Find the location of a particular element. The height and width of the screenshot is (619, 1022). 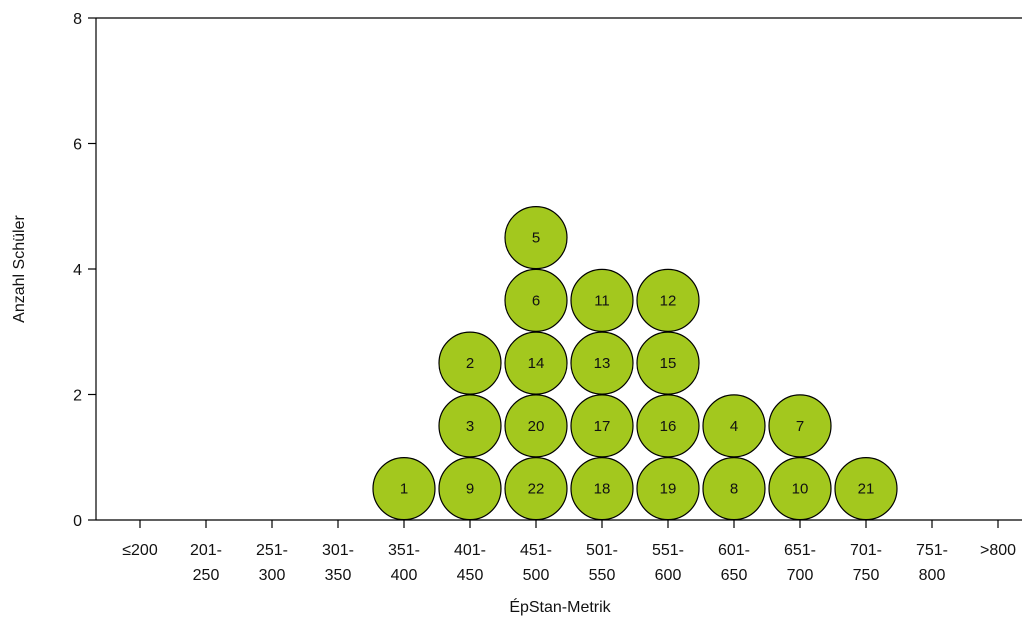

student-dot-label: 7 is located at coordinates (800, 426).